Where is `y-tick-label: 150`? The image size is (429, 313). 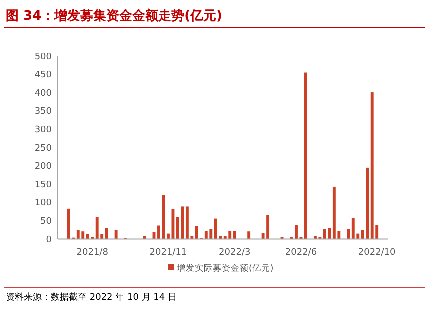
y-tick-label: 150 is located at coordinates (43, 185).